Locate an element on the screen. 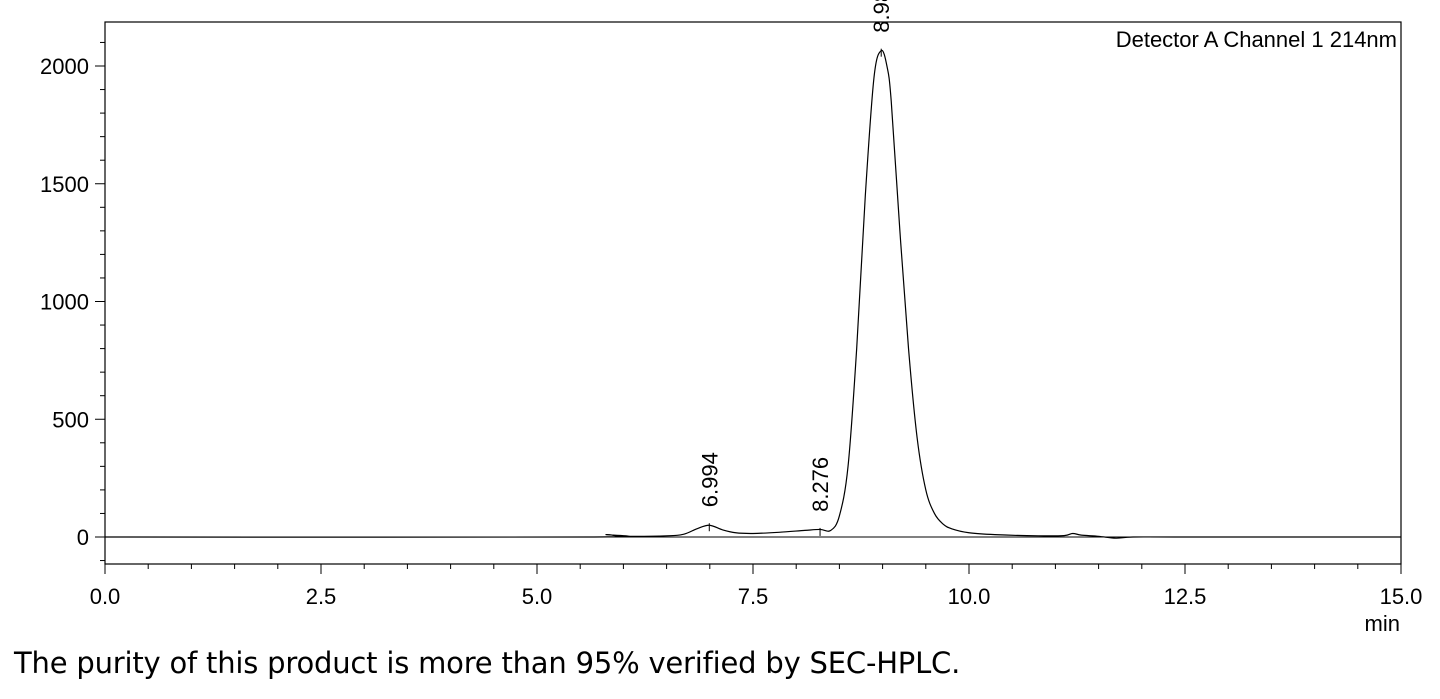  x-axis: 0.0 2.5 5.0 7.5 10.0 12.5 15.0 is located at coordinates (756, 586).